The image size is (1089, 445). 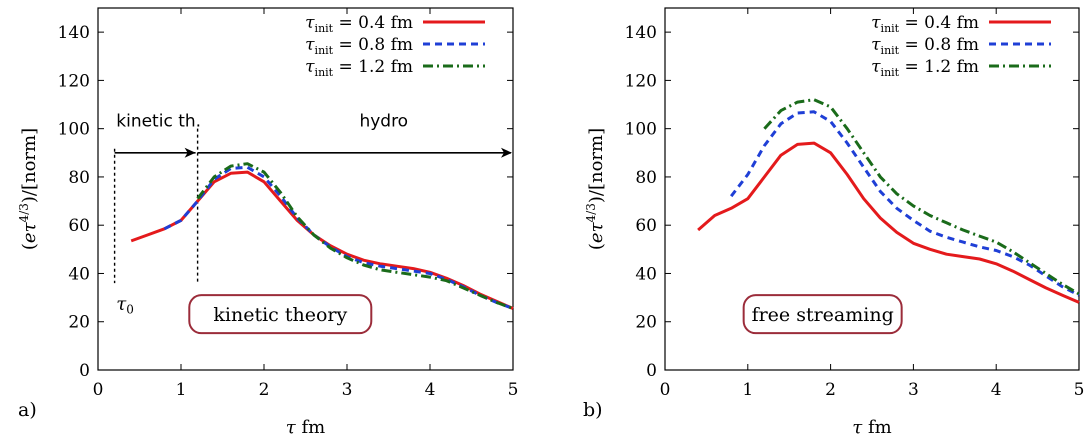 I want to click on tau0-label: τ0, so click(x=125, y=305).